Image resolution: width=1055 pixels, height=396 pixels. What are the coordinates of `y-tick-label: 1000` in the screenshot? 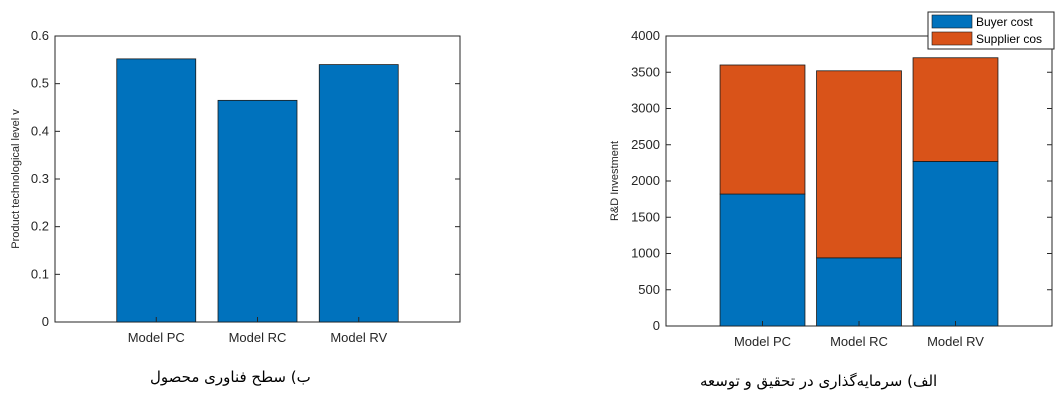 It's located at (645, 253).